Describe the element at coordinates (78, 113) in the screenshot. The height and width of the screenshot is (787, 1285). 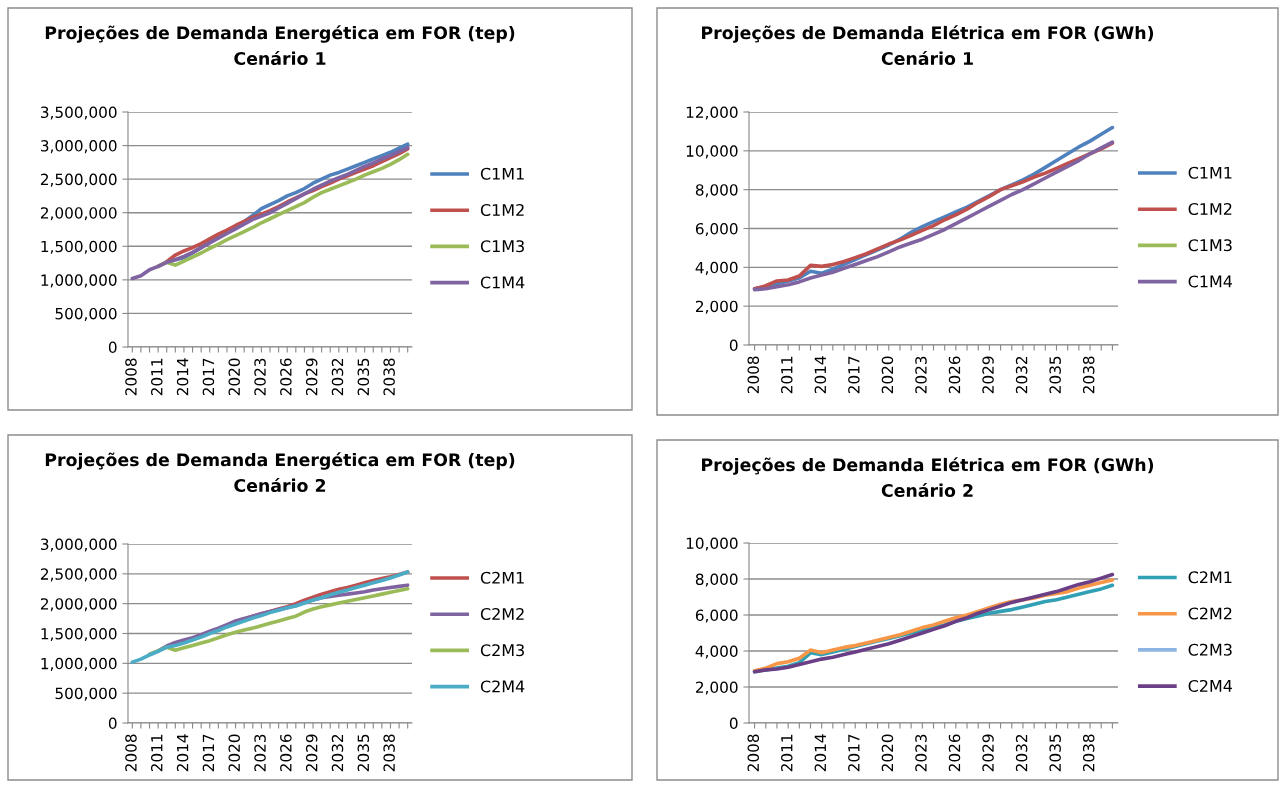
I see `y-tick-label: 3,500,000` at that location.